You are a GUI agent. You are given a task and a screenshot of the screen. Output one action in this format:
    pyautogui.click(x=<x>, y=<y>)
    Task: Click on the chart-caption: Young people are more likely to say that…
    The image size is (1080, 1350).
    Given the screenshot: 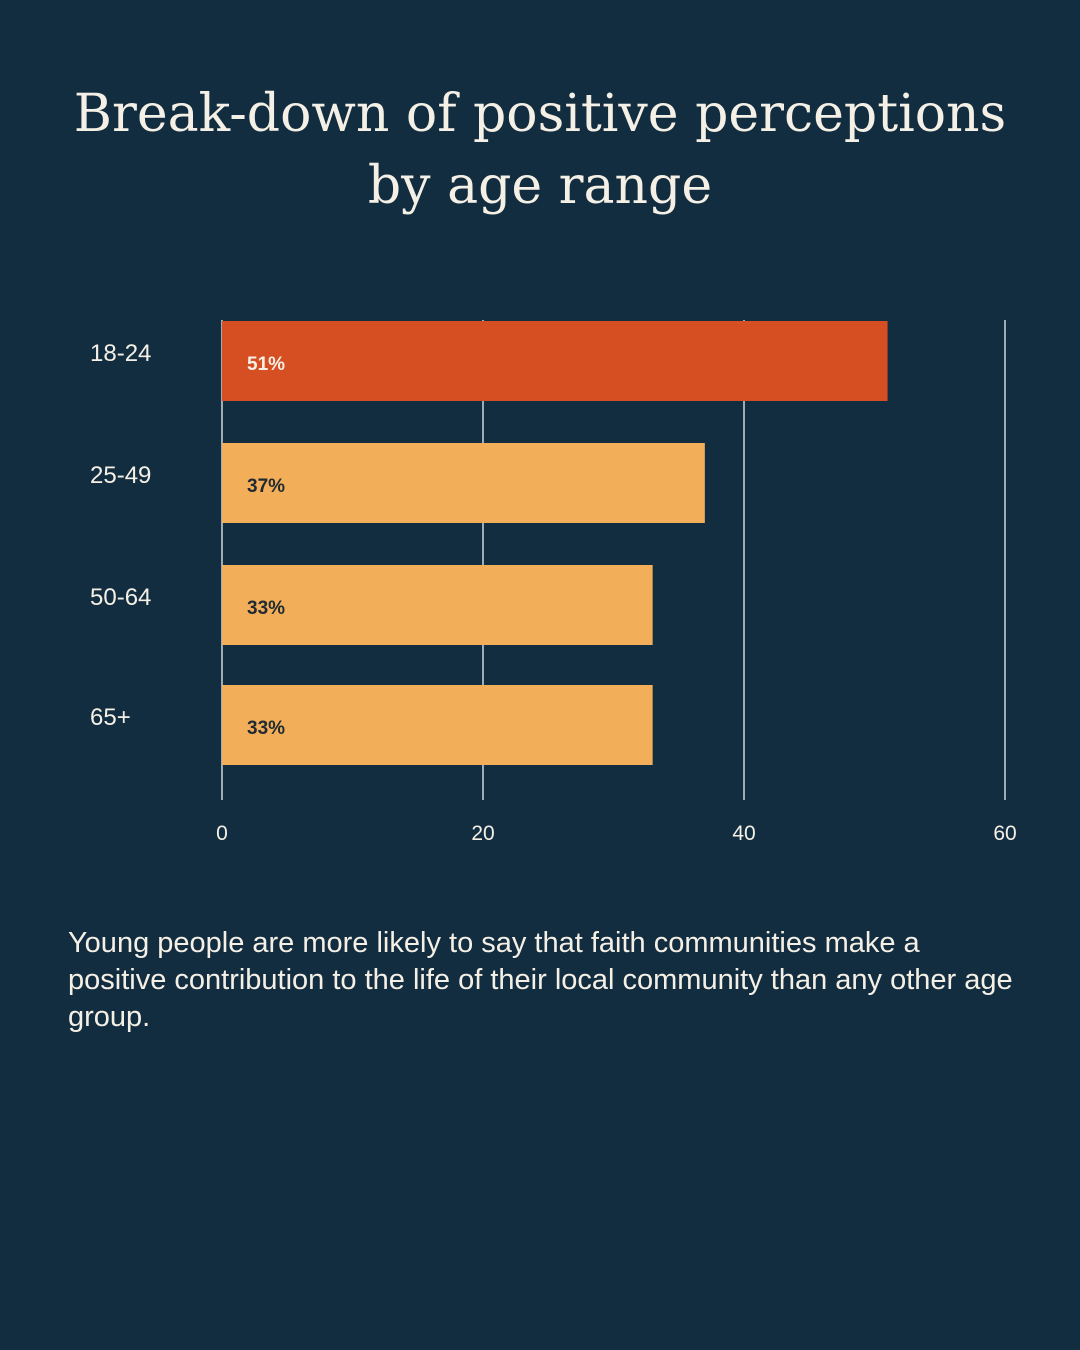 What is the action you would take?
    pyautogui.click(x=540, y=980)
    